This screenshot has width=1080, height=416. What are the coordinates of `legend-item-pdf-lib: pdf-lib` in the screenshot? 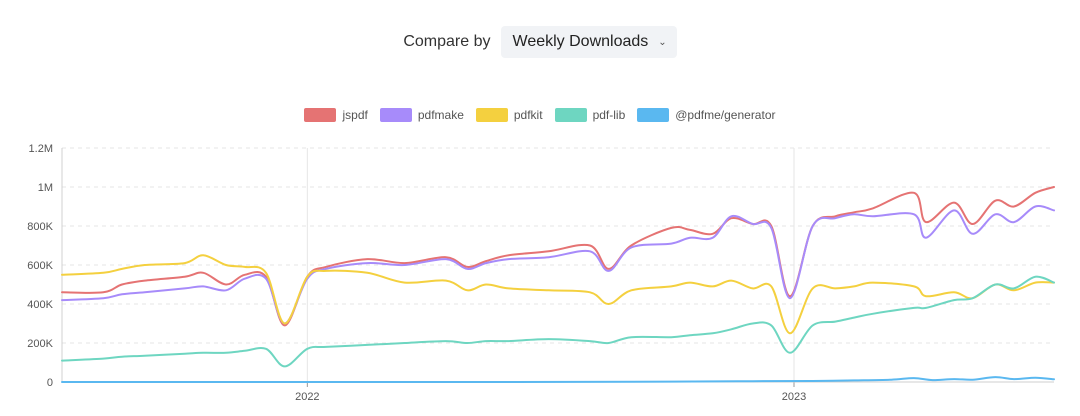 It's located at (590, 115).